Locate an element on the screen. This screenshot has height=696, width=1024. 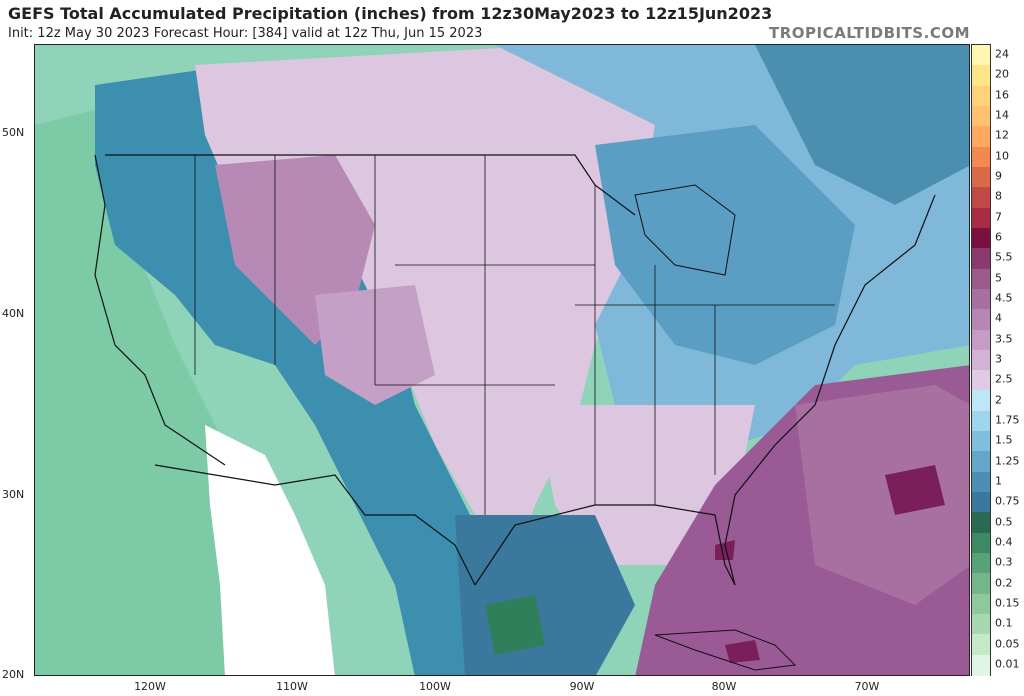
colorbar-label: 4.5 is located at coordinates (1004, 298).